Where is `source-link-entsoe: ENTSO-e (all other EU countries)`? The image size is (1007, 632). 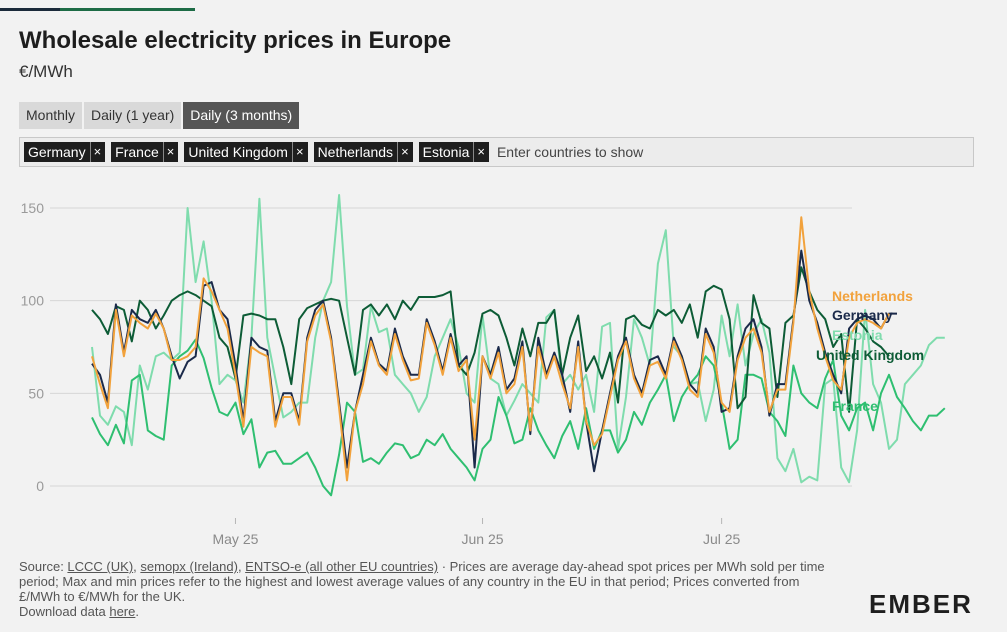
source-link-entsoe: ENTSO-e (all other EU countries) is located at coordinates (342, 566).